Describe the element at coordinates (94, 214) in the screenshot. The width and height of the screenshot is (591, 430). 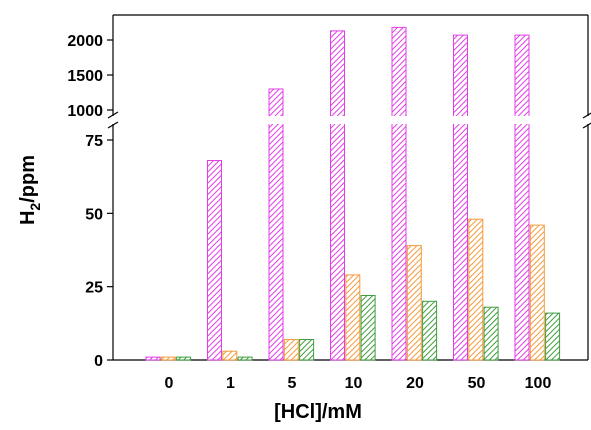
I see `y-tick-label-50: 50` at that location.